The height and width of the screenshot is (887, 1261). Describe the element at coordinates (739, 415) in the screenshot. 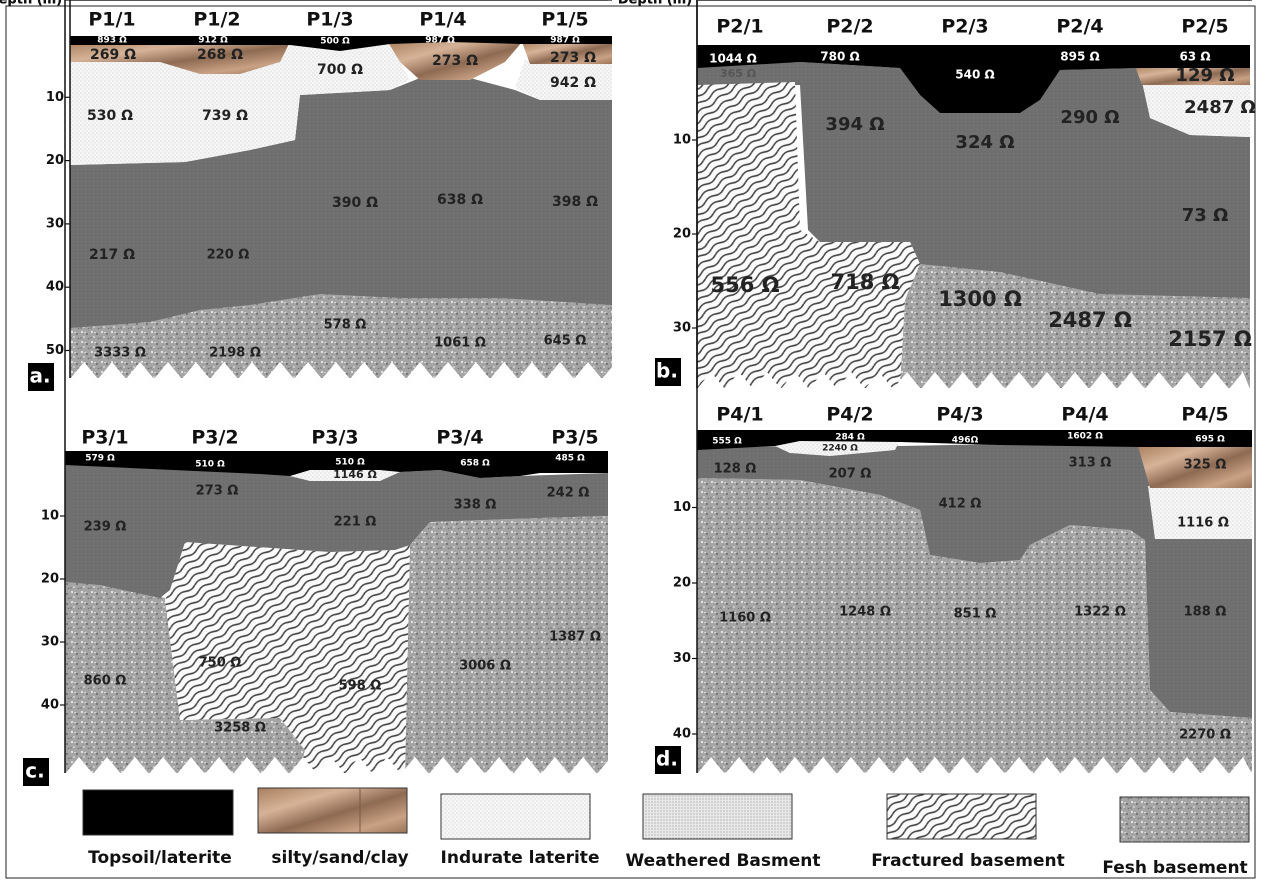

I see `station-label: P4/1` at that location.